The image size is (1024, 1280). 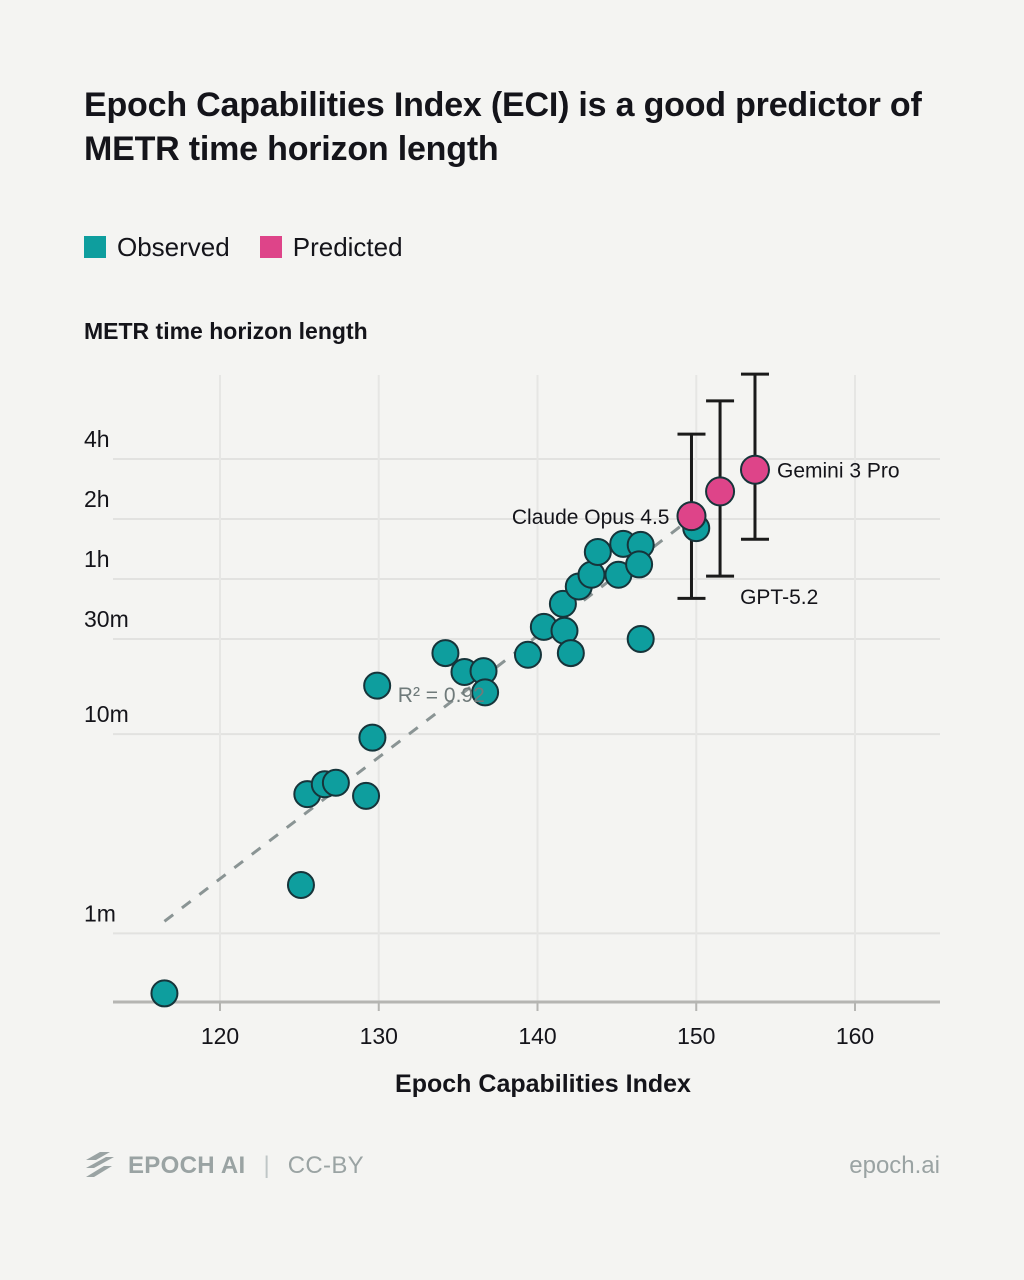 I want to click on x-tick-label: 130, so click(x=379, y=1036).